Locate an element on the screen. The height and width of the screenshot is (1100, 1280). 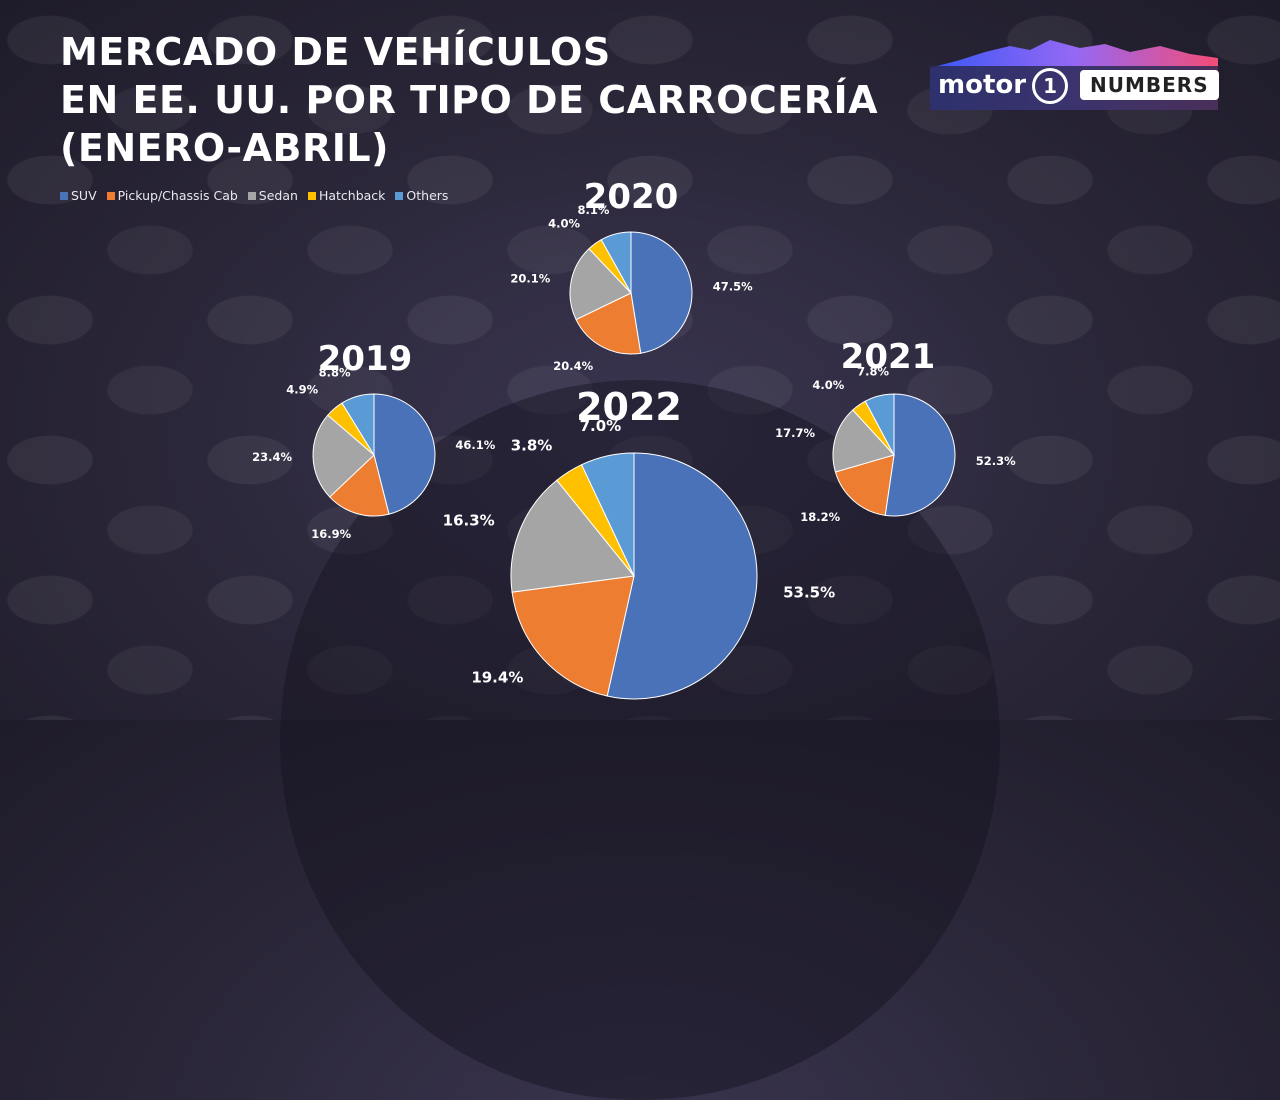
pie-slice-2022-suv is located at coordinates (682, 576).